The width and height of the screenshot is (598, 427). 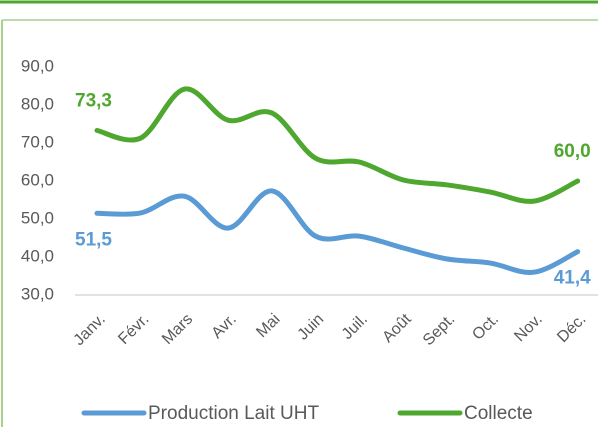 I want to click on data-label: 41,4, so click(x=572, y=278).